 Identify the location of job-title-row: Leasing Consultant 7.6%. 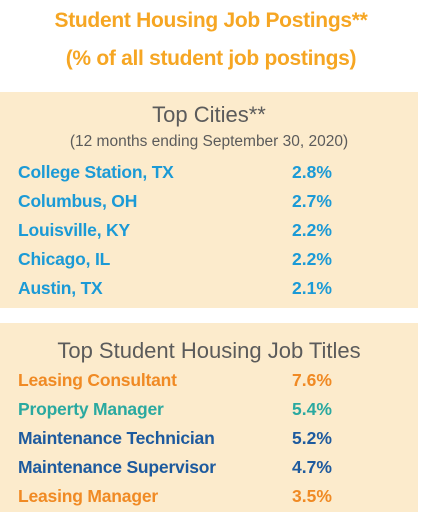
(213, 380).